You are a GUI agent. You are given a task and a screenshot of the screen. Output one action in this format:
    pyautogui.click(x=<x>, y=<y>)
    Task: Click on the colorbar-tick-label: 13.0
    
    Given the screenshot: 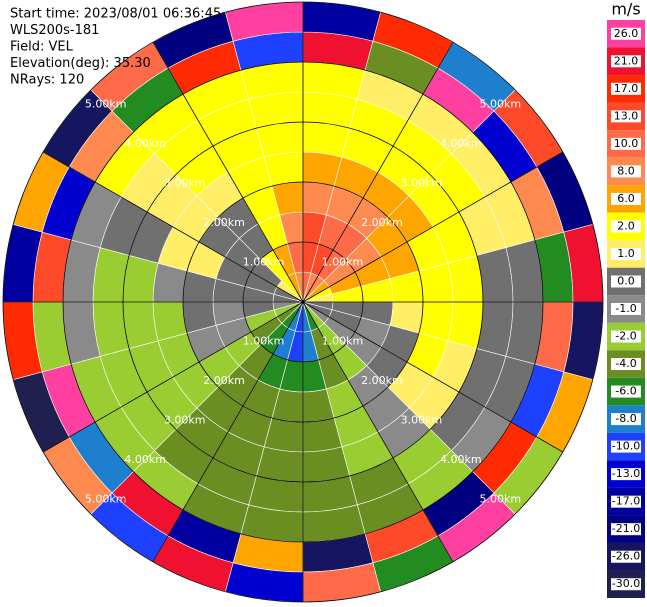 What is the action you would take?
    pyautogui.click(x=626, y=115)
    